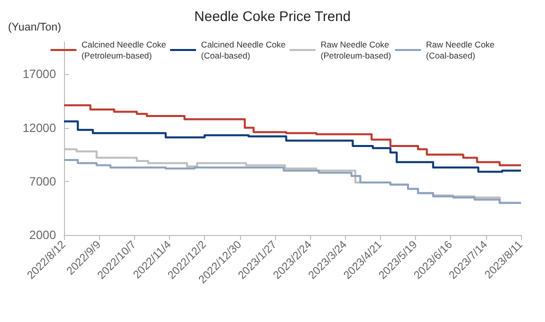  What do you see at coordinates (39, 127) in the screenshot?
I see `y-tick-label: 12000` at bounding box center [39, 127].